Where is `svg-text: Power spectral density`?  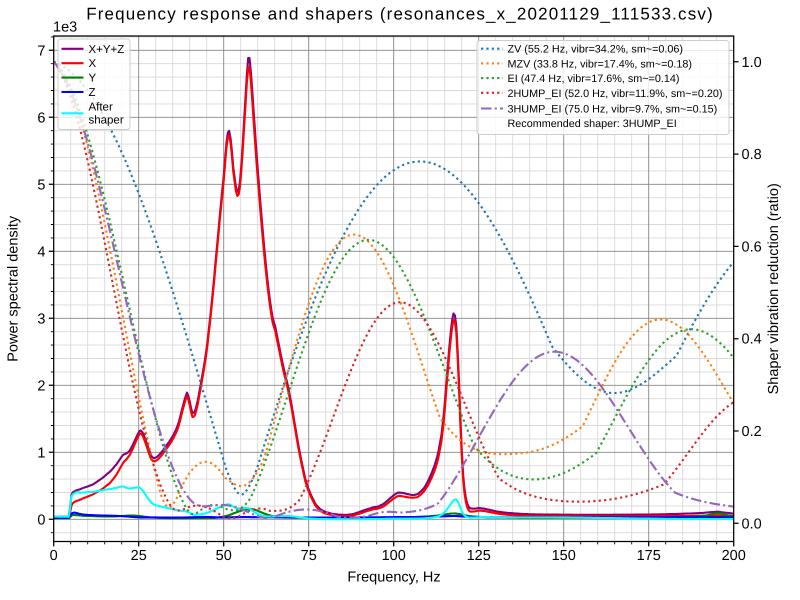
svg-text: Power spectral density is located at coordinates (14, 288).